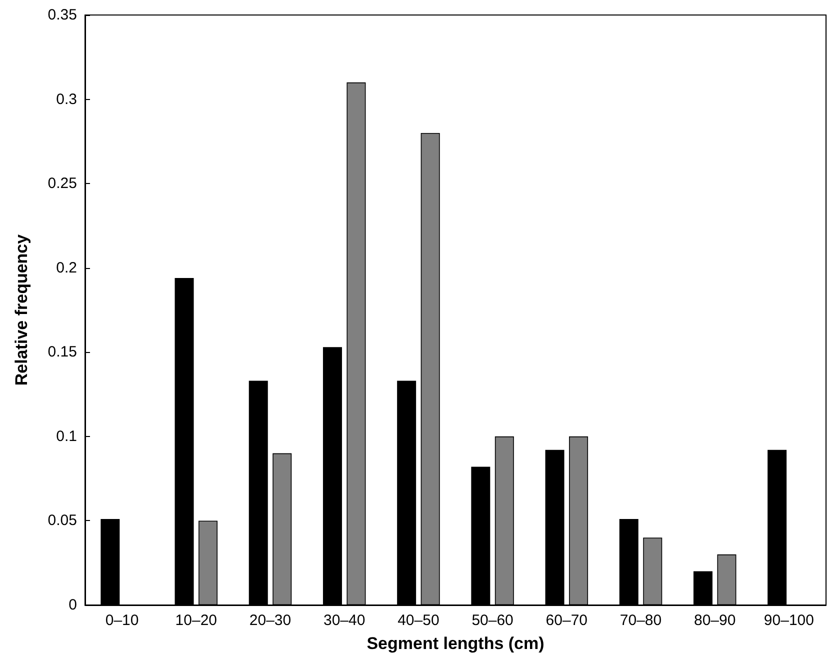  I want to click on y-tick-label: 0.3, so click(66, 99).